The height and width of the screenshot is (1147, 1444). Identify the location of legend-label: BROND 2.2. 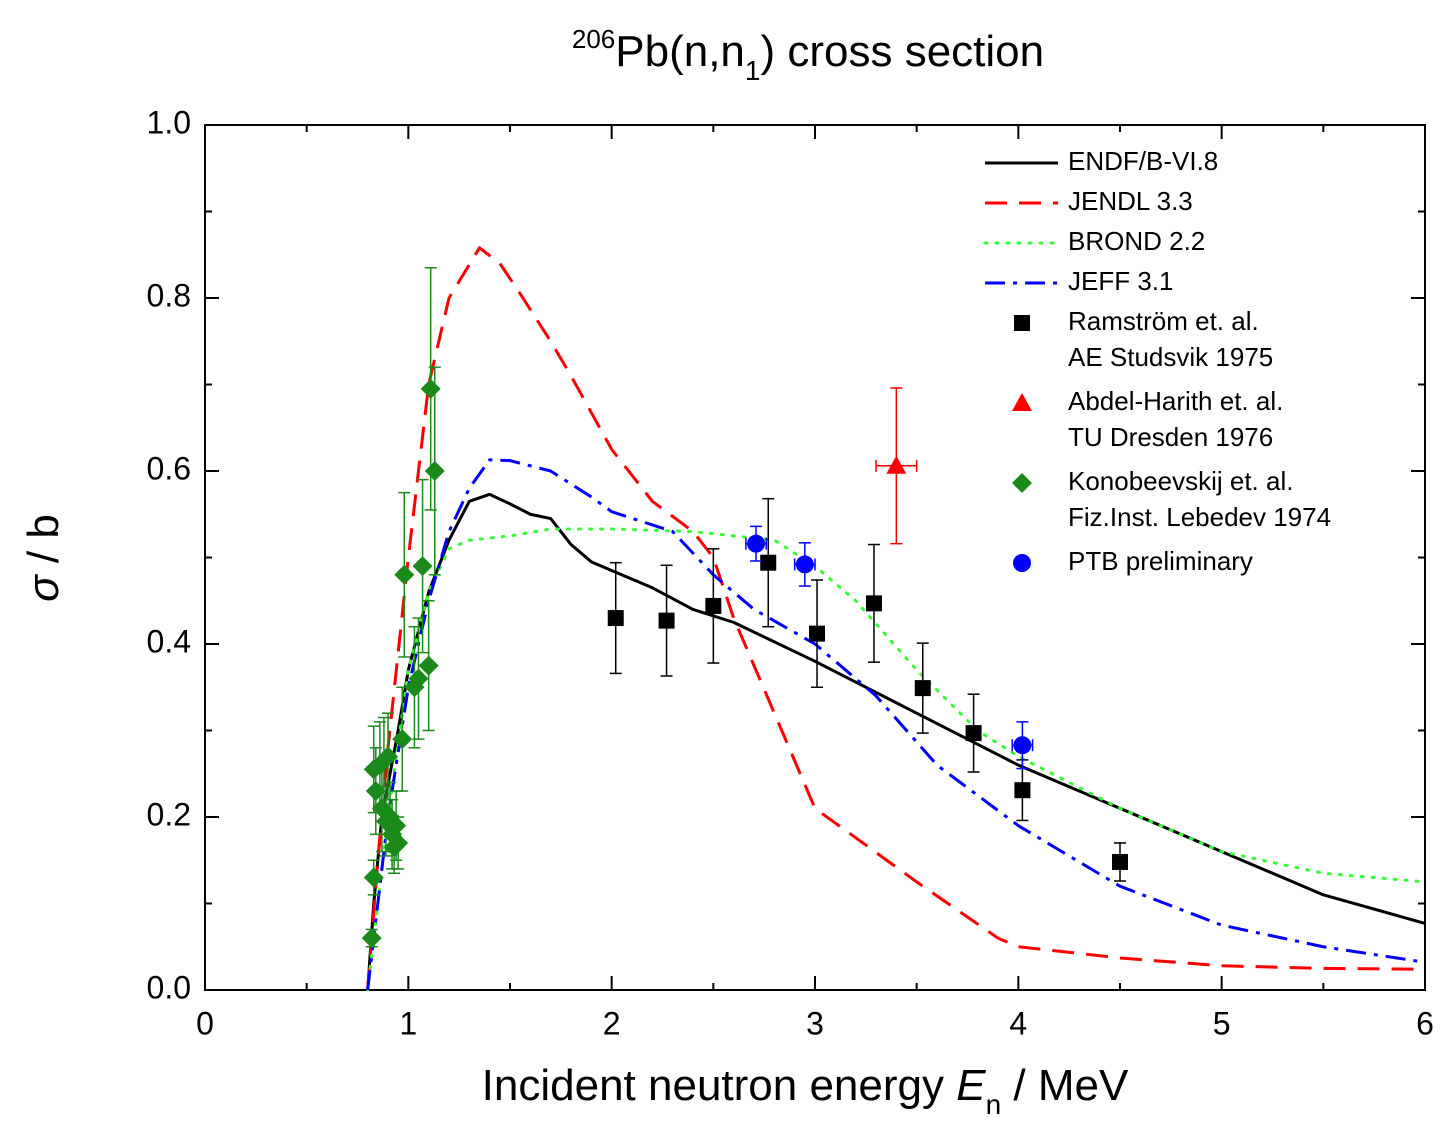
(1136, 241).